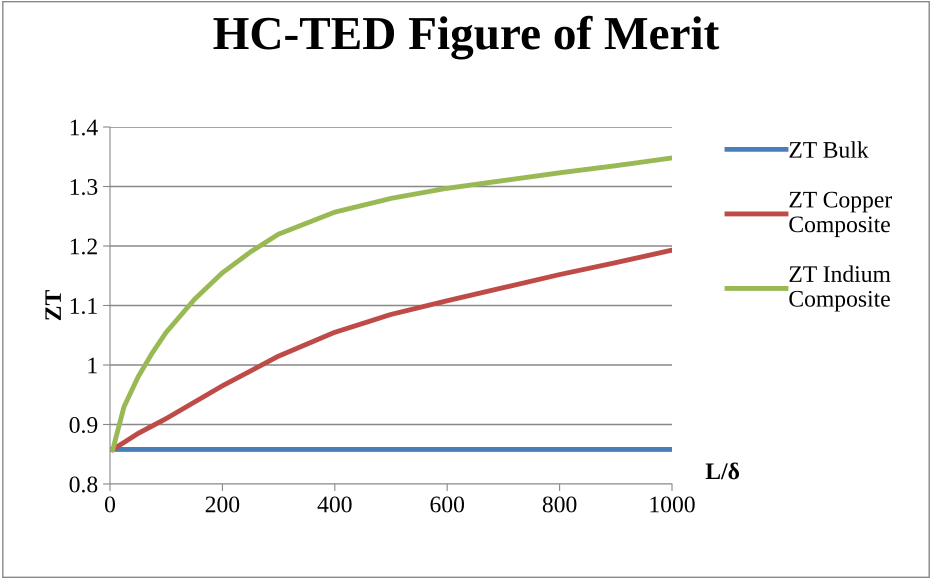 The height and width of the screenshot is (579, 932). Describe the element at coordinates (53, 305) in the screenshot. I see `y-axis-title: ZT` at that location.